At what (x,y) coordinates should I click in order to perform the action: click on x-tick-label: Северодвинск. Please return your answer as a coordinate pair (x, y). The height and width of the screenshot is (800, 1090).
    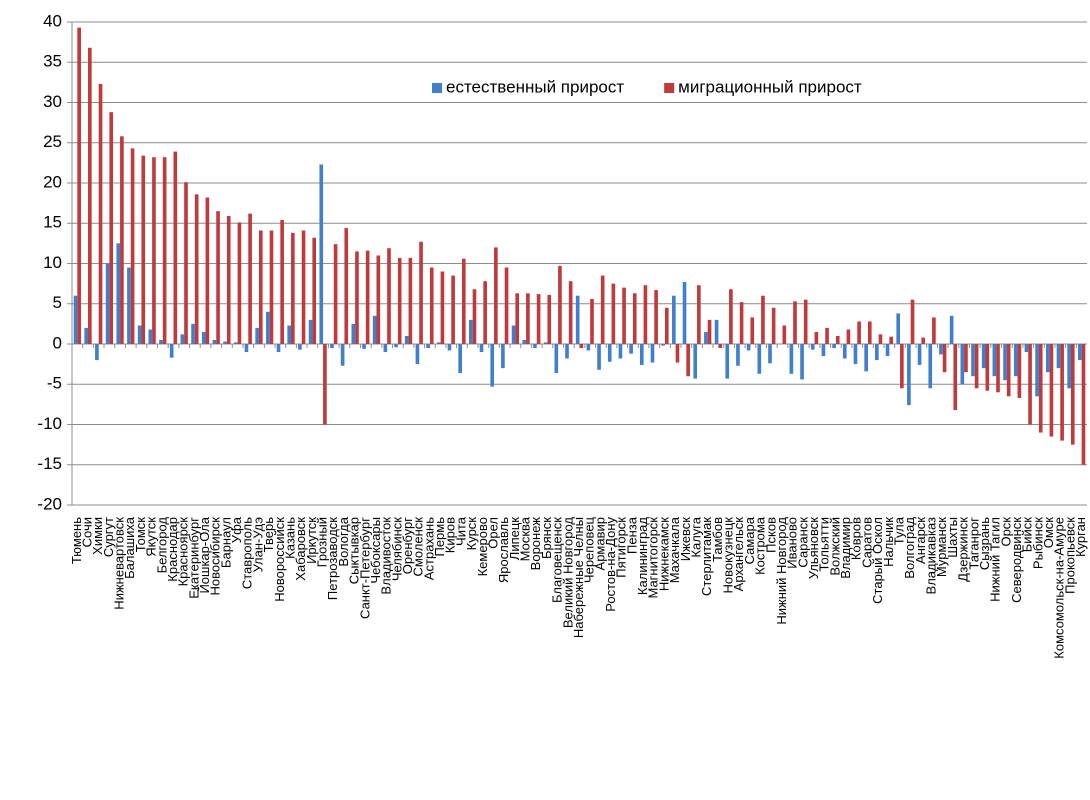
    Looking at the image, I should click on (1016, 560).